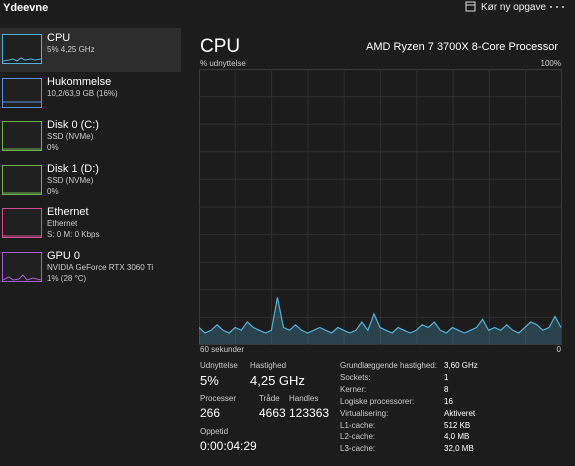 This screenshot has width=575, height=466. What do you see at coordinates (79, 81) in the screenshot?
I see `sidebar-item-name: Hukommelse` at bounding box center [79, 81].